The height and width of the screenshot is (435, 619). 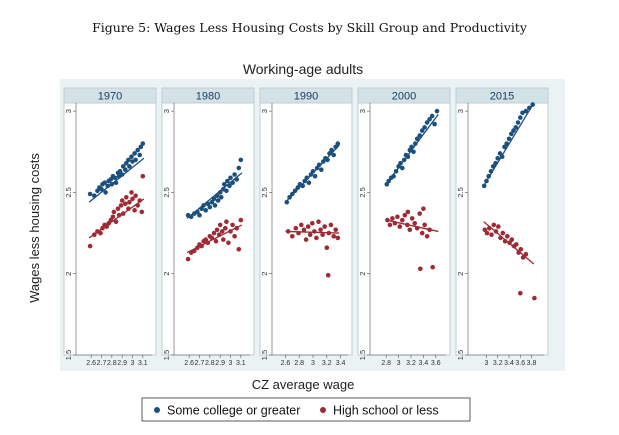 What do you see at coordinates (112, 363) in the screenshot?
I see `x-tick-label: 2.8` at bounding box center [112, 363].